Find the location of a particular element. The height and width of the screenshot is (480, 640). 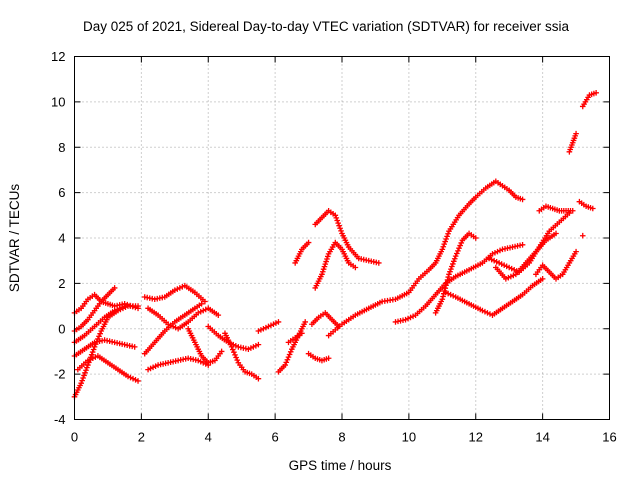

y-tick-label: 10 is located at coordinates (58, 101).